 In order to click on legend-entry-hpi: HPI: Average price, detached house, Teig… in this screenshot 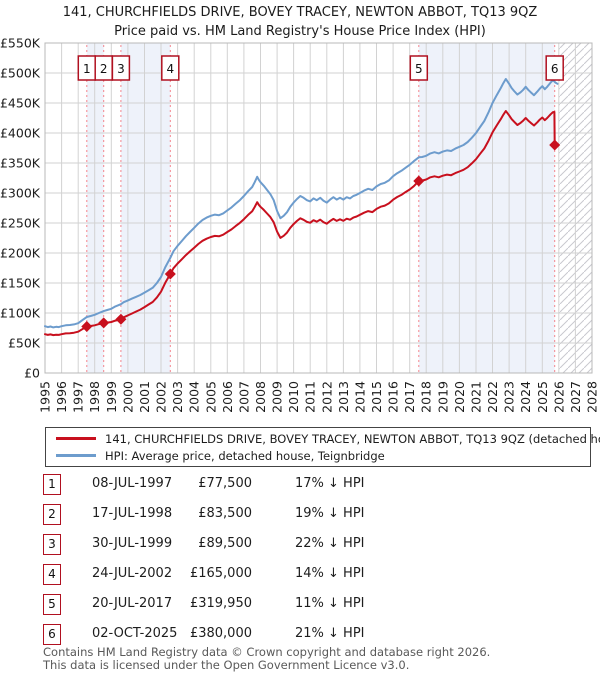, I will do `click(323, 456)`.